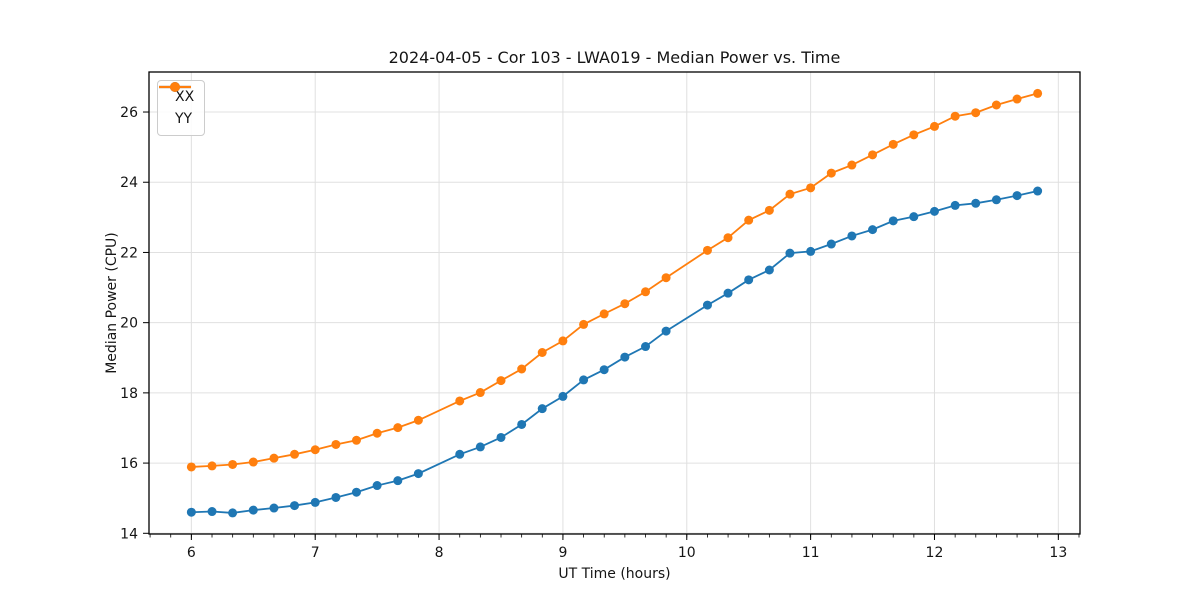  I want to click on y-tick-label: 26, so click(129, 113).